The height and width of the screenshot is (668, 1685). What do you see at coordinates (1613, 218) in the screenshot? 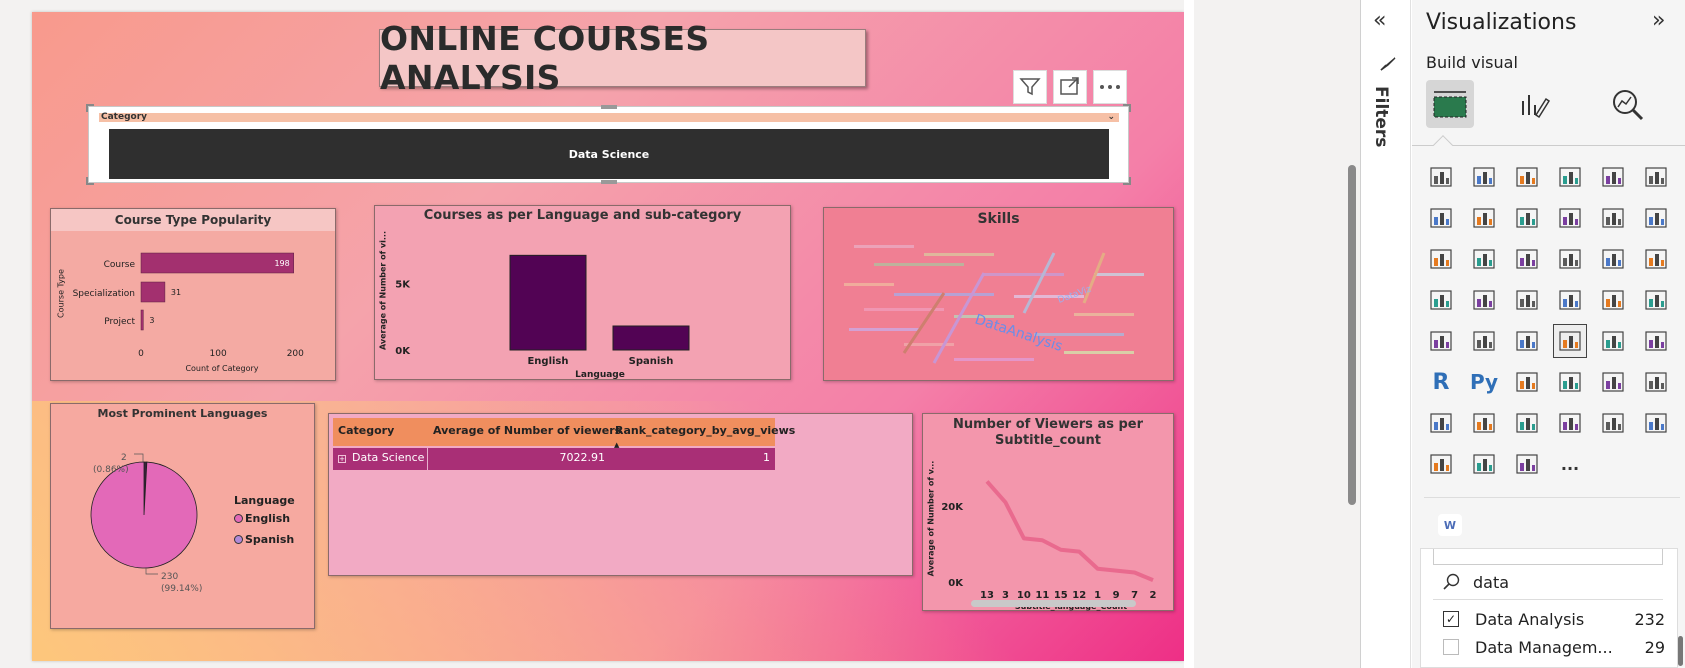
I see `line-column-icon` at bounding box center [1613, 218].